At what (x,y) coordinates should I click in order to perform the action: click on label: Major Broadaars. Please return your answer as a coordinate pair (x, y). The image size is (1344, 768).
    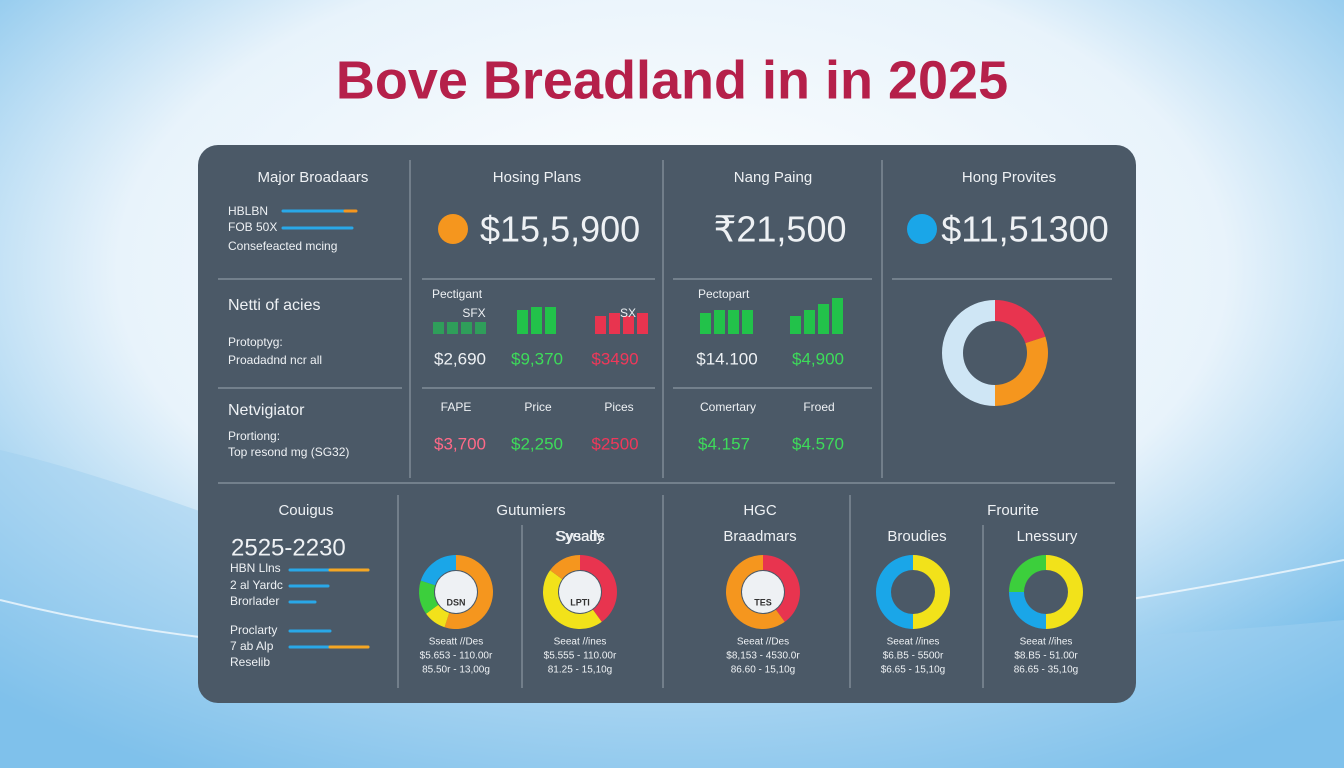
    Looking at the image, I should click on (313, 177).